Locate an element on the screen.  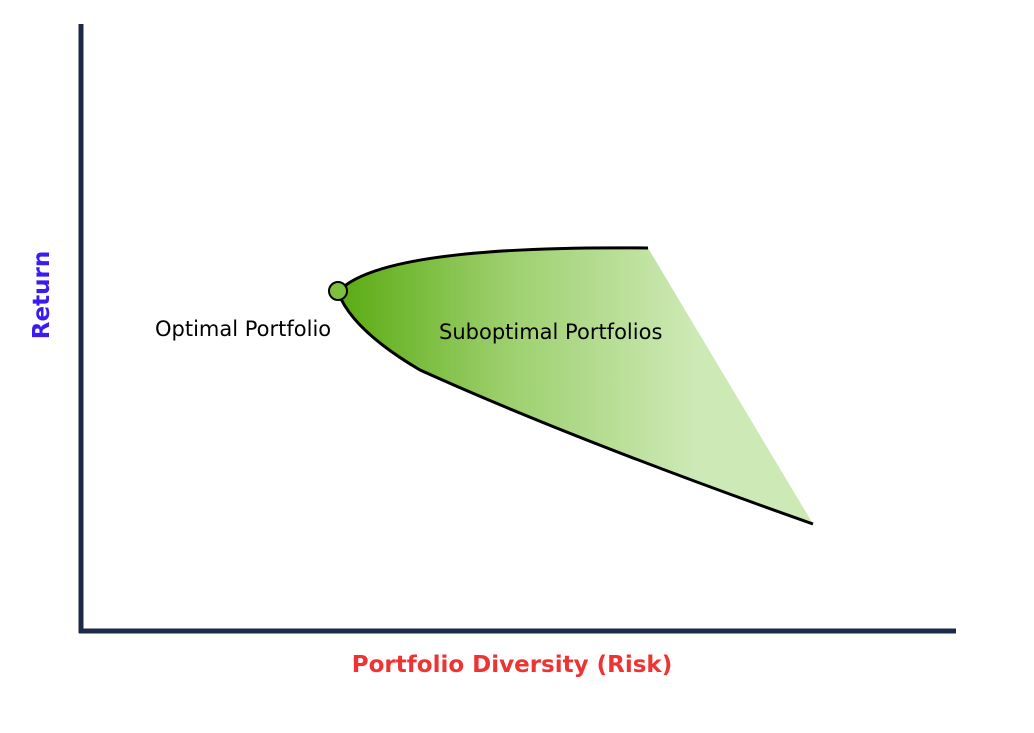
suboptimal-portfolios-label: Suboptimal Portfolios is located at coordinates (550, 332).